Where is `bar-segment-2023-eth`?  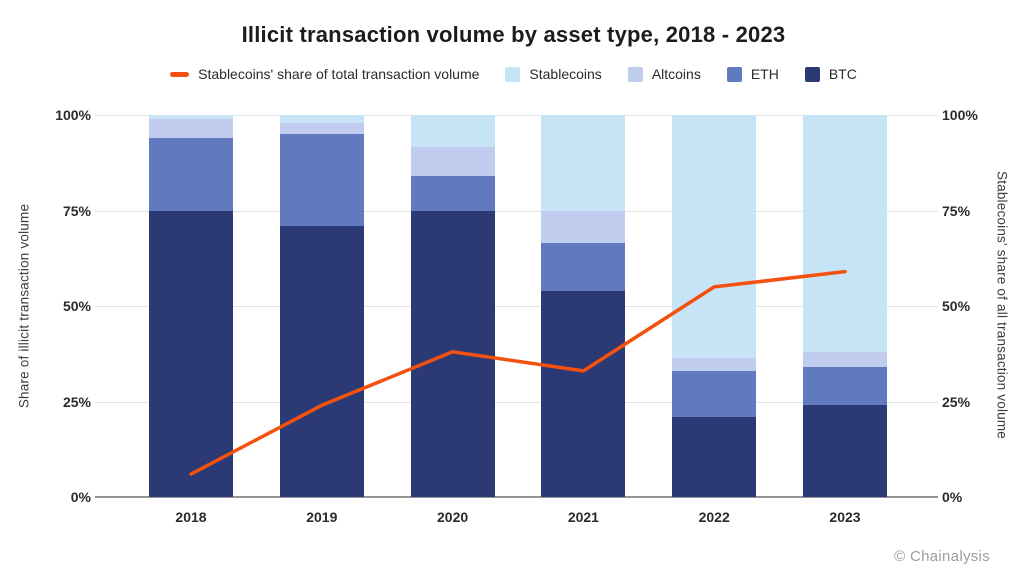
bar-segment-2023-eth is located at coordinates (845, 386).